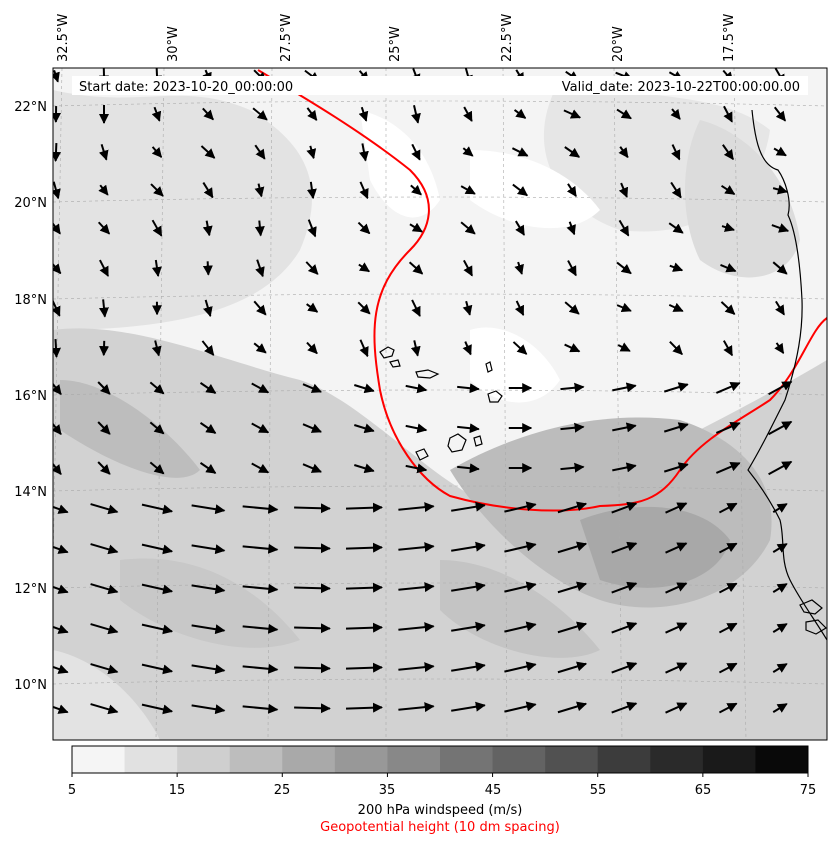 The width and height of the screenshot is (837, 843). I want to click on latitude-labels: 22°N 20°N 18°N 16°N 14°N 12°N 10°N, so click(30, 396).